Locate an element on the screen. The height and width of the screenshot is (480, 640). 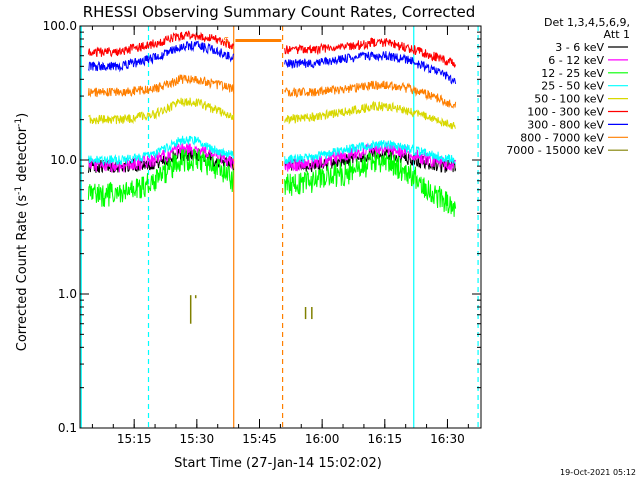
x-tick-label-5: 16:15 is located at coordinates (385, 439).